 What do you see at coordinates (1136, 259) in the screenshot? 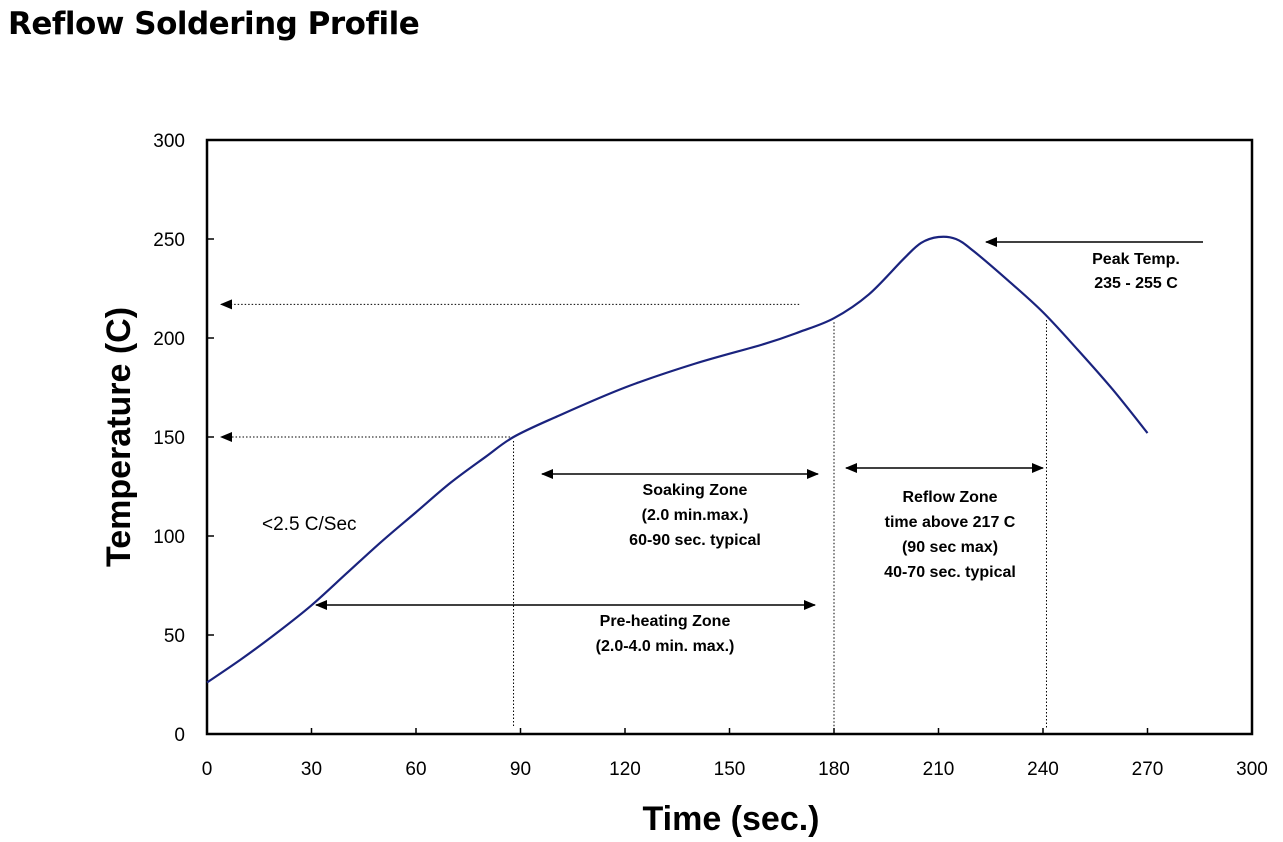
I see `peak-label-1: Peak Temp.` at bounding box center [1136, 259].